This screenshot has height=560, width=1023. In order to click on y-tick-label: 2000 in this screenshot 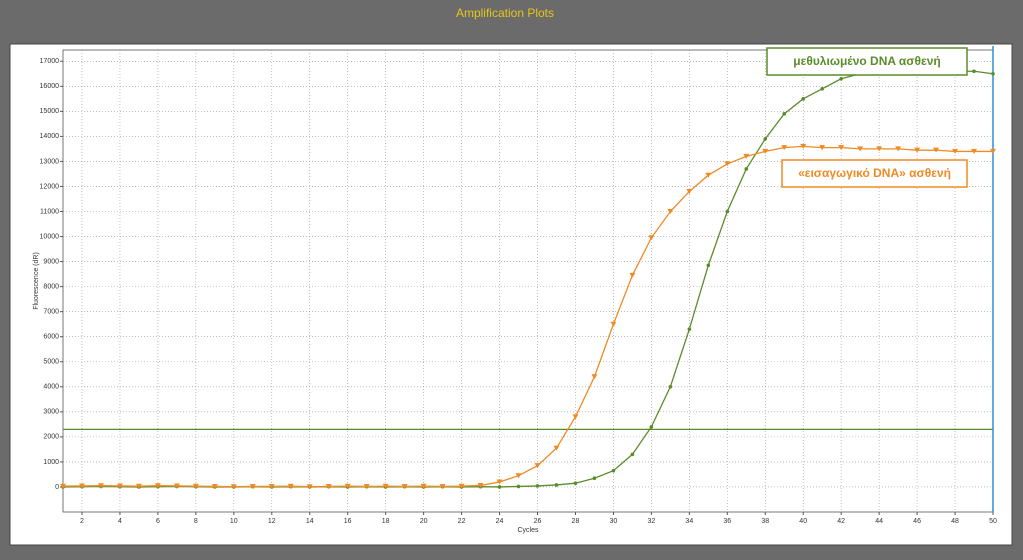, I will do `click(51, 437)`.